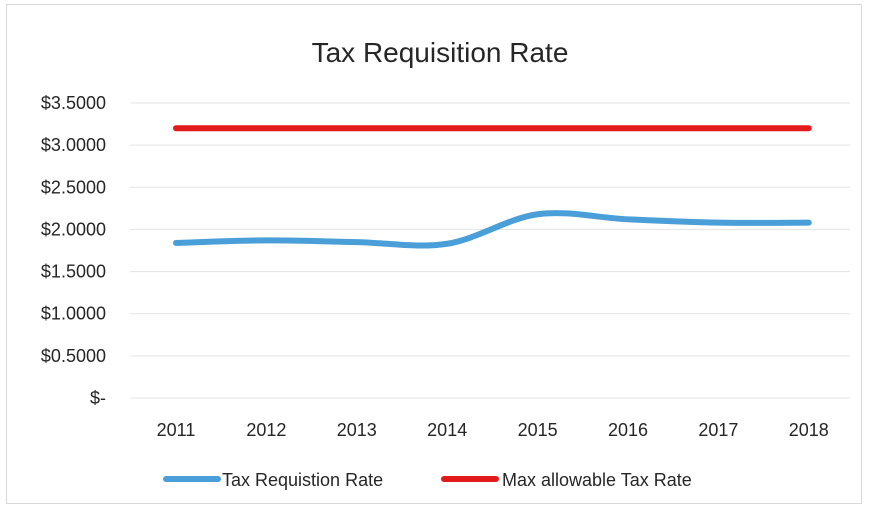  I want to click on x-tick-label: 2013, so click(357, 430).